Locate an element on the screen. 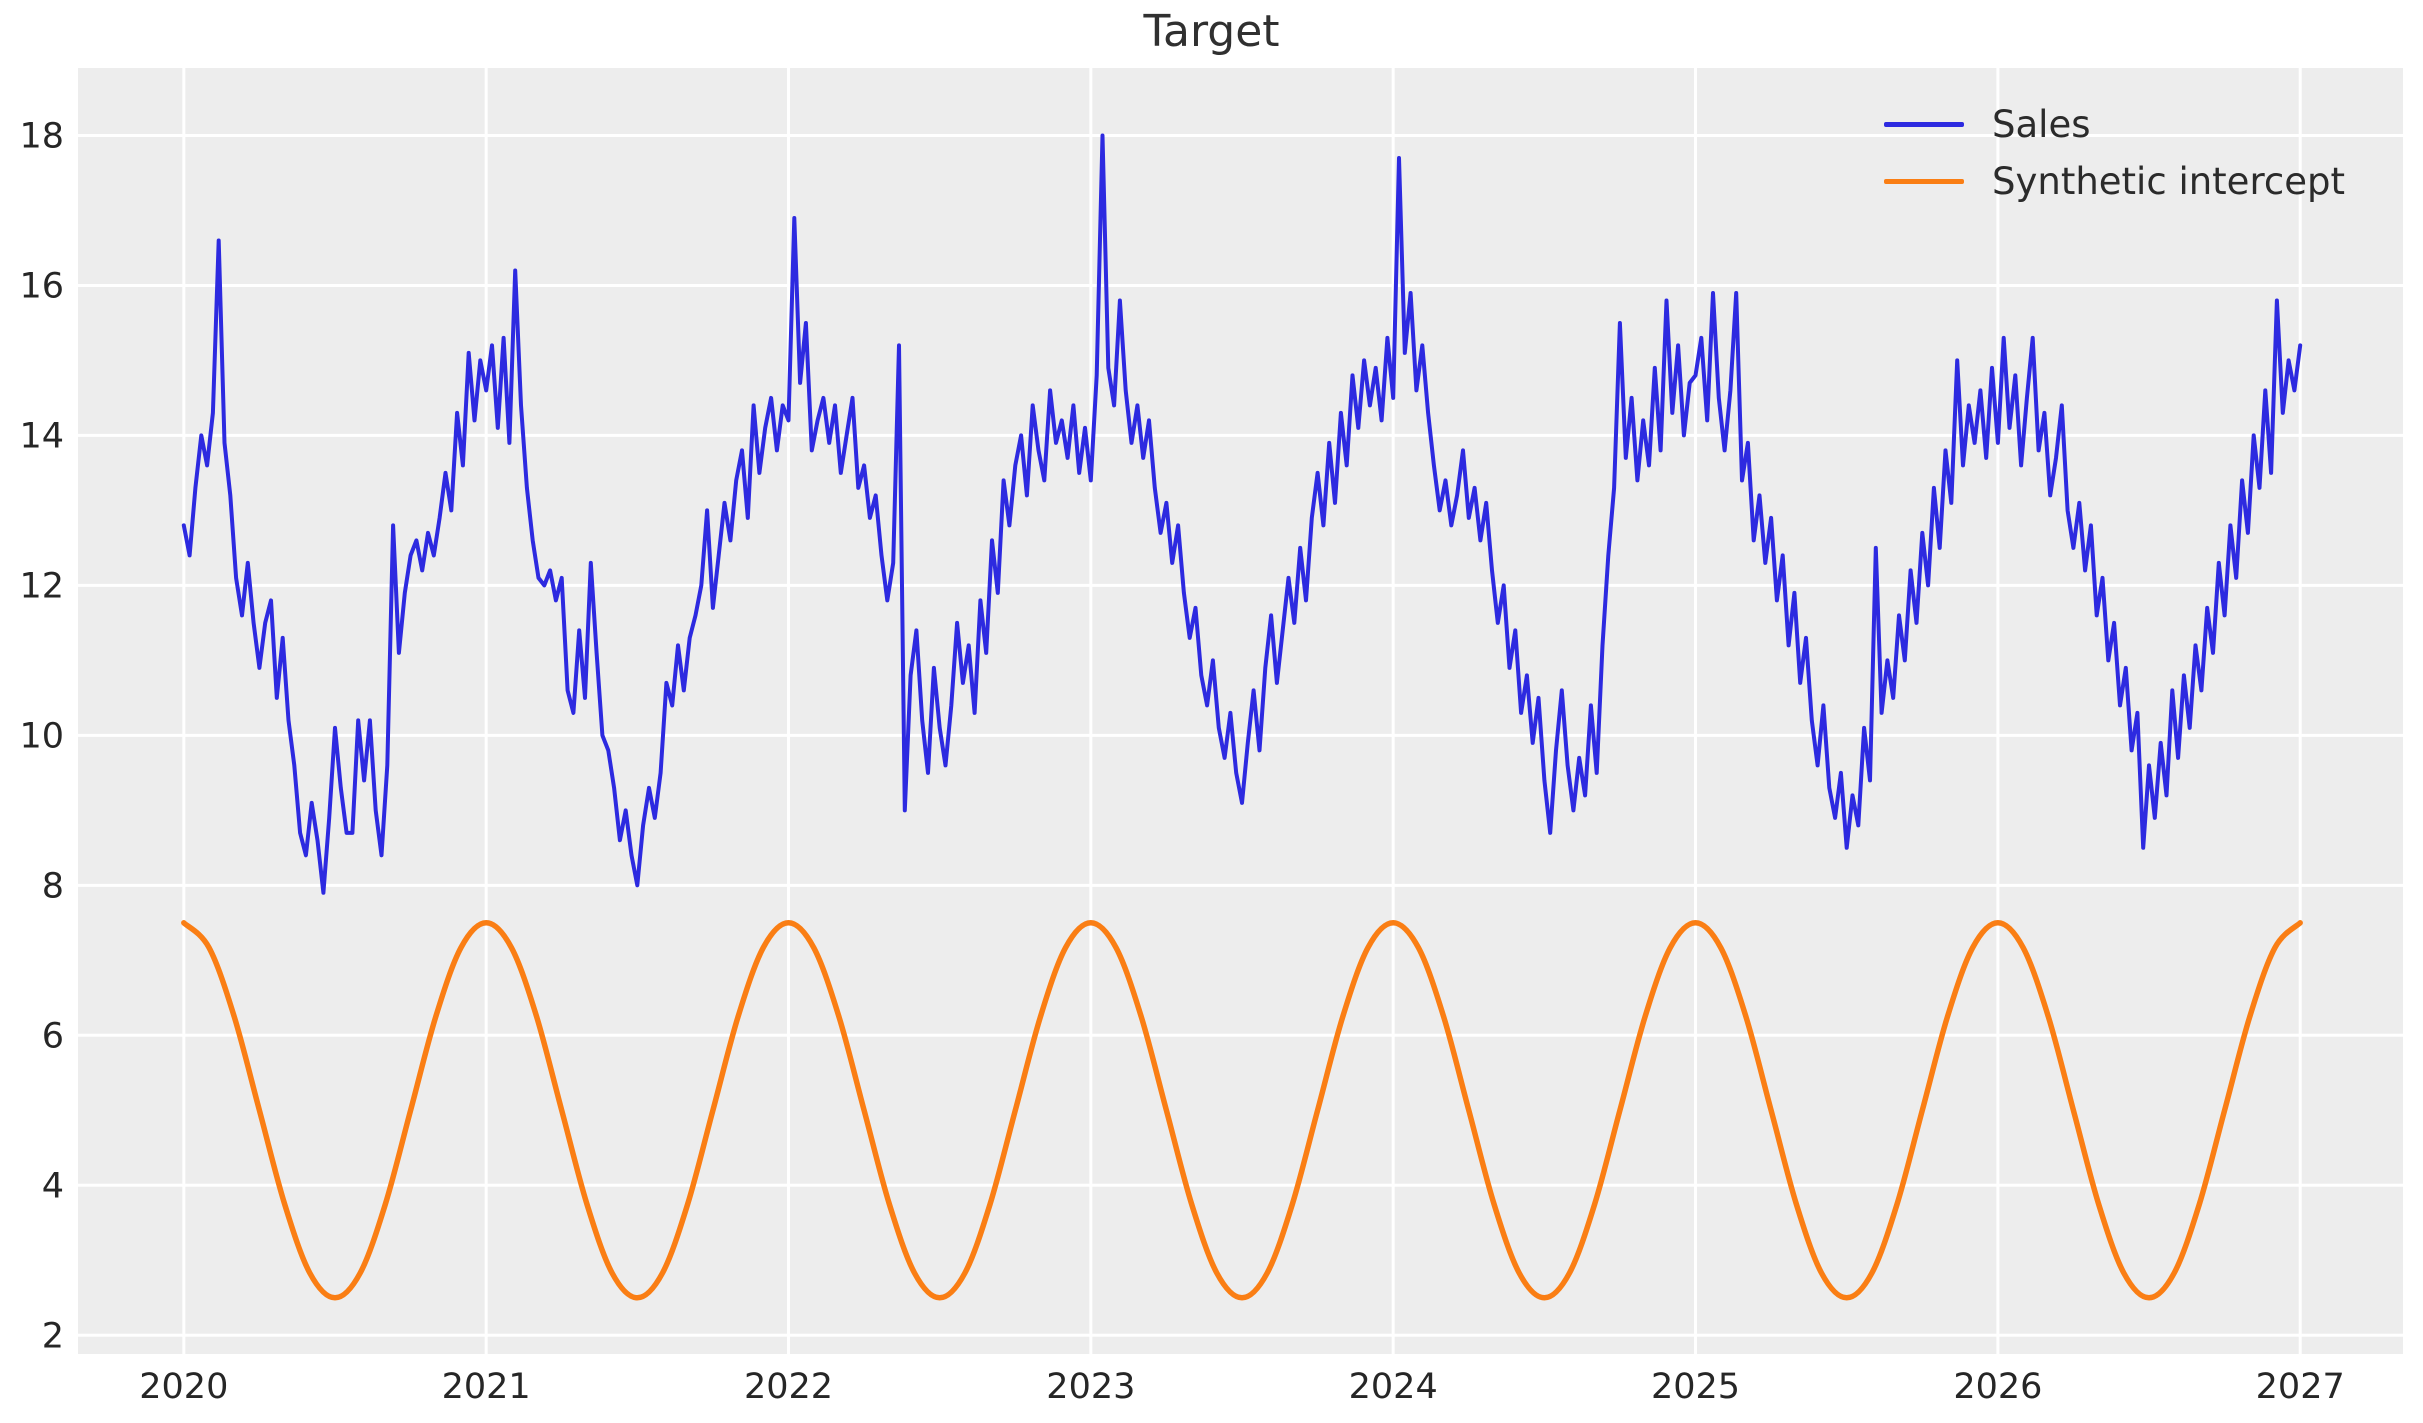 This screenshot has height=1423, width=2423. y-tick-label: 6 is located at coordinates (53, 1036).